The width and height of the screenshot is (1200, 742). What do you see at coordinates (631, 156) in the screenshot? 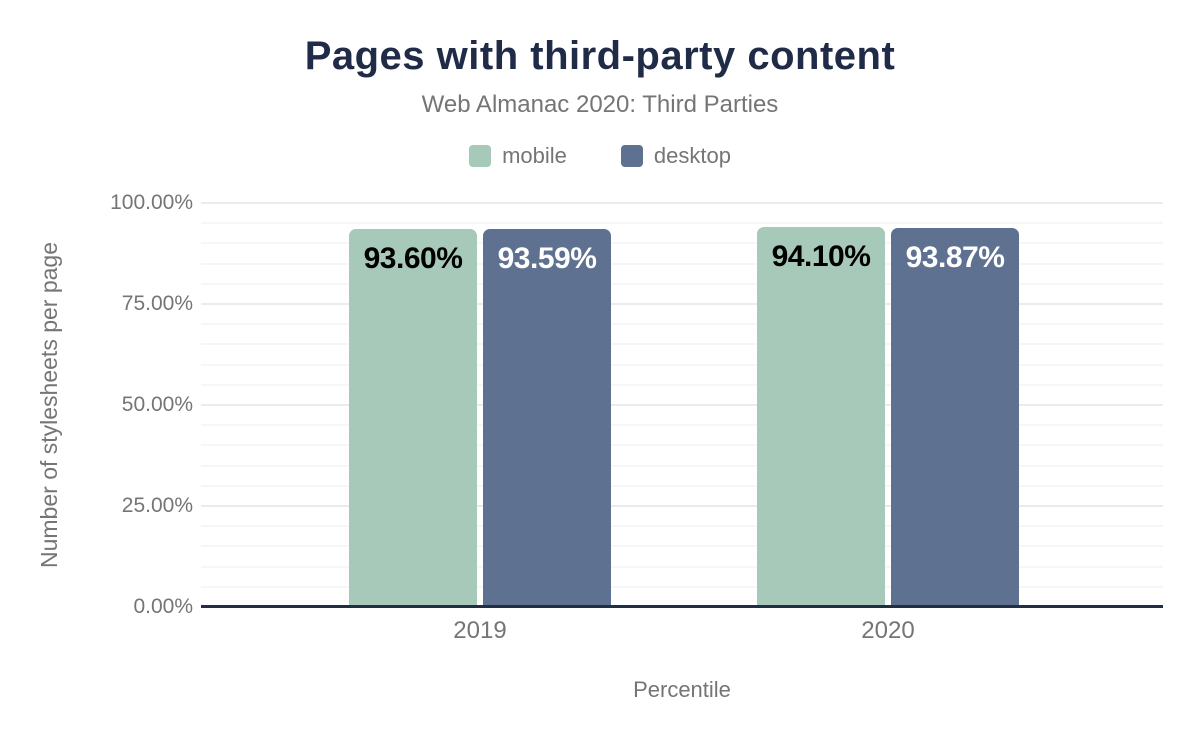
I see `legend-swatch-desktop` at bounding box center [631, 156].